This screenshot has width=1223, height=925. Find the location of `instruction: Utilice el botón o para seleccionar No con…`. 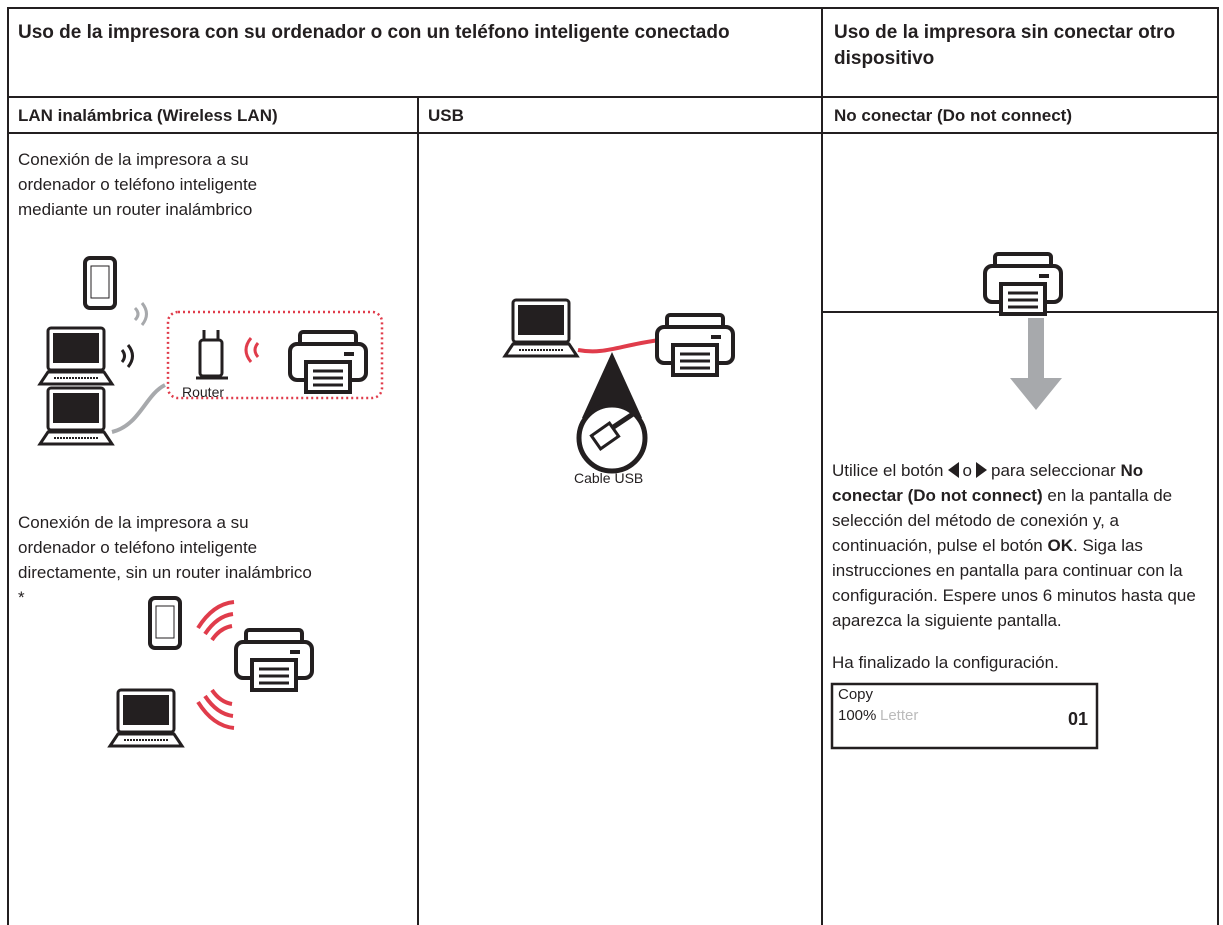

instruction: Utilice el botón o para seleccionar No con… is located at coordinates (1022, 545).